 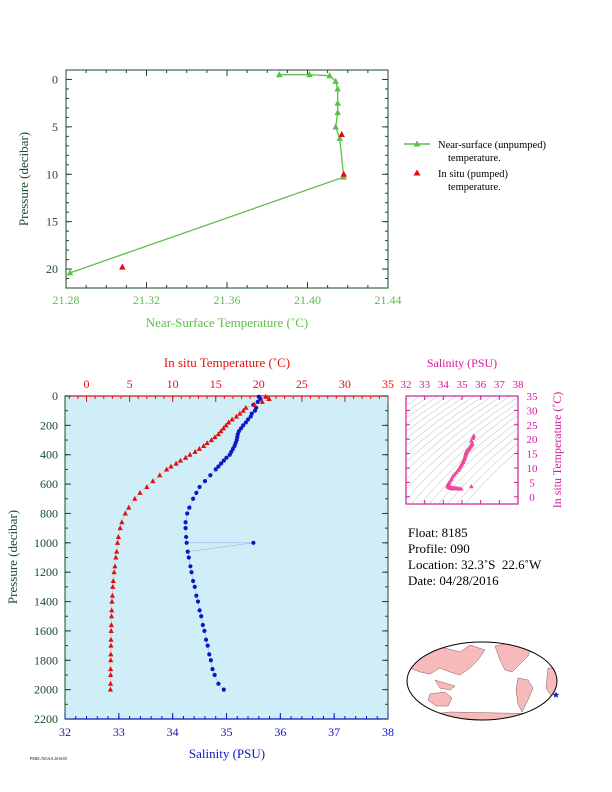 What do you see at coordinates (533, 440) in the screenshot?
I see `ts-inset-y-tick-label: 20` at bounding box center [533, 440].